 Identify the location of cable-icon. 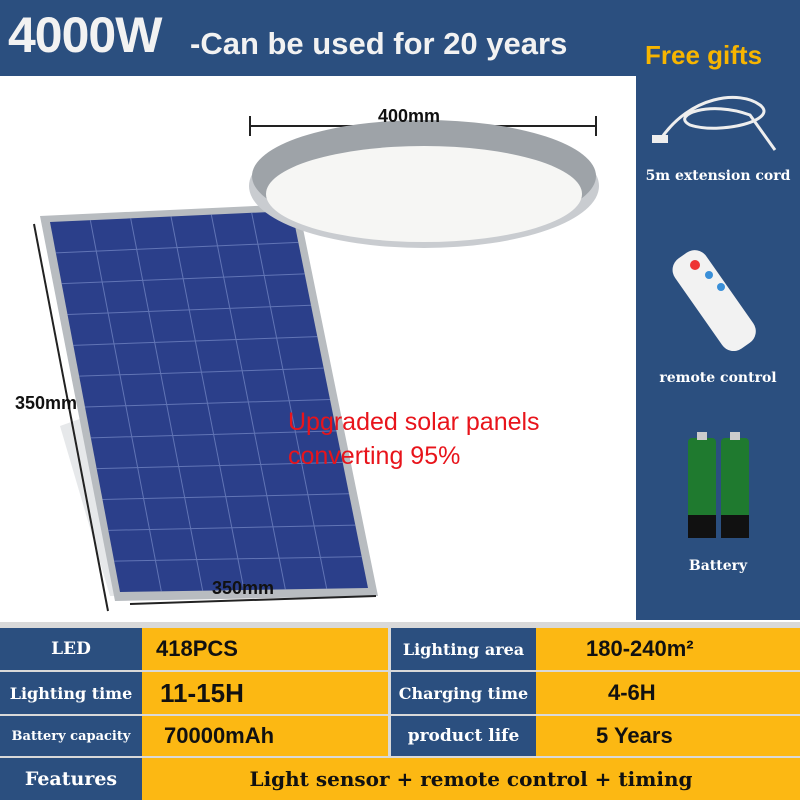
(714, 123).